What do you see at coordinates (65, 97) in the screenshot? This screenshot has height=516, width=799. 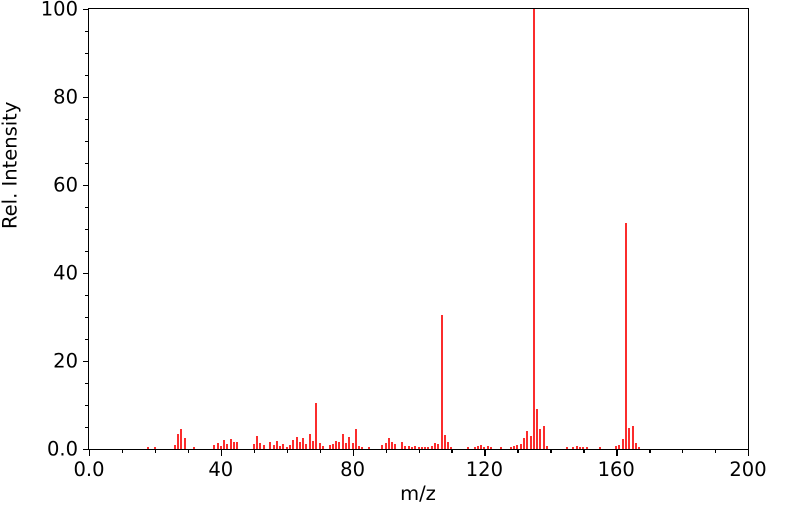 I see `y-tick-label: 80` at bounding box center [65, 97].